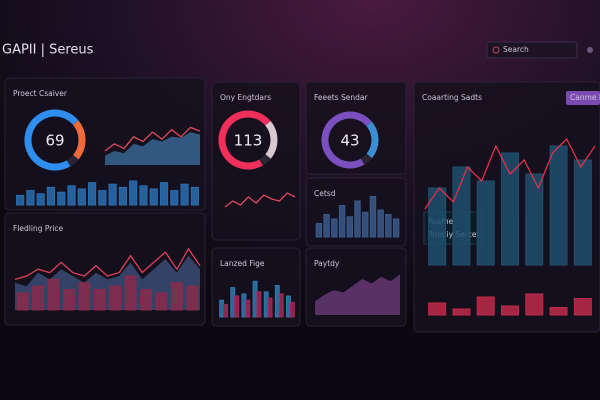 The width and height of the screenshot is (600, 400). What do you see at coordinates (242, 263) in the screenshot?
I see `panel-title: Lanzed Fige` at bounding box center [242, 263].